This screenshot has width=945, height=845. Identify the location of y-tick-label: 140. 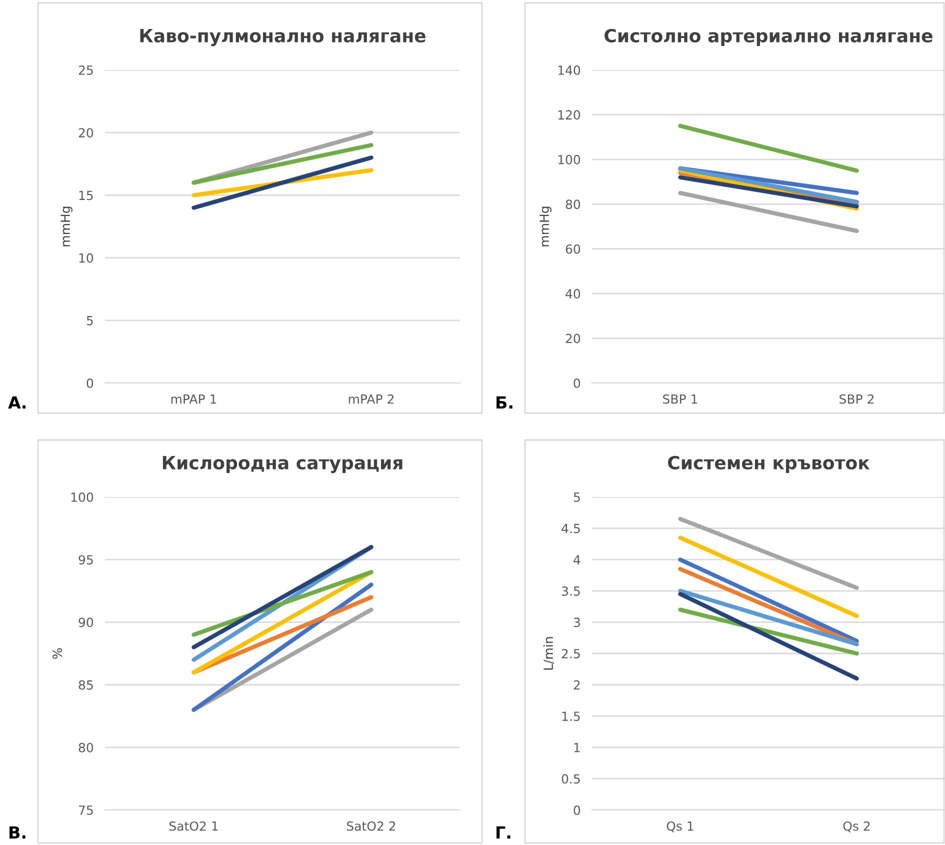
(569, 70).